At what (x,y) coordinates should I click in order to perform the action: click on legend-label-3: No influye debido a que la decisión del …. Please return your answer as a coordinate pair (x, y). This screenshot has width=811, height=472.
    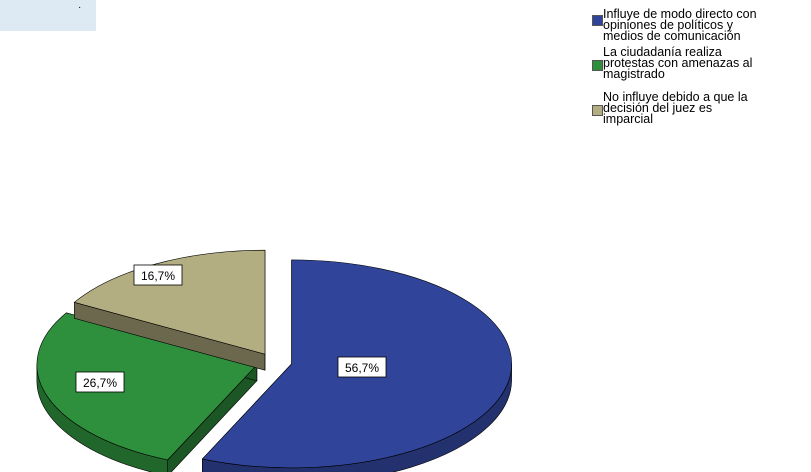
    Looking at the image, I should click on (675, 108).